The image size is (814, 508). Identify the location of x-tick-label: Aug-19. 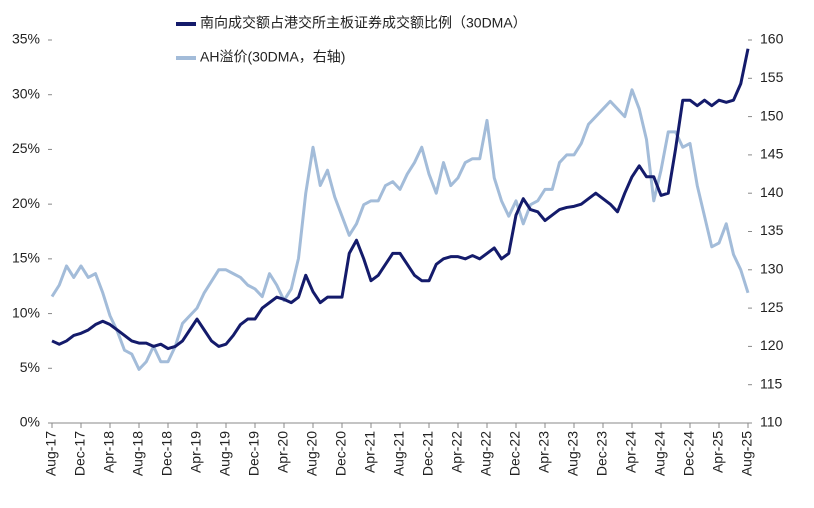
(225, 453).